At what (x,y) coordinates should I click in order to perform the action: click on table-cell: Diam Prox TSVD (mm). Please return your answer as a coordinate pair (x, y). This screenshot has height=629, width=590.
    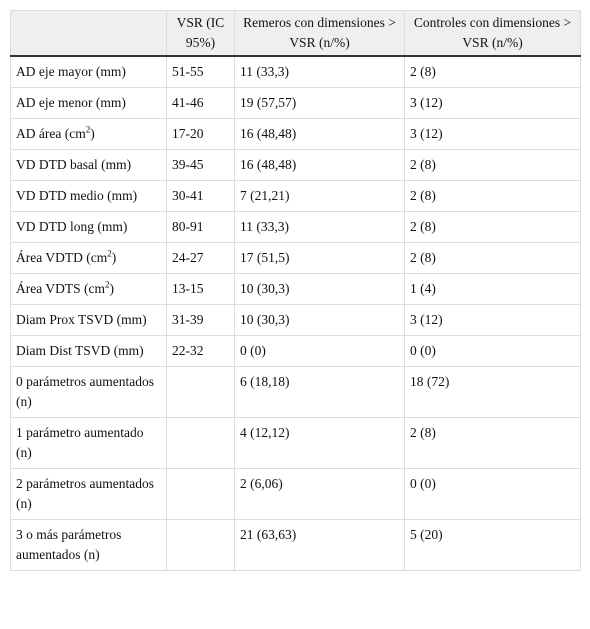
    Looking at the image, I should click on (88, 320).